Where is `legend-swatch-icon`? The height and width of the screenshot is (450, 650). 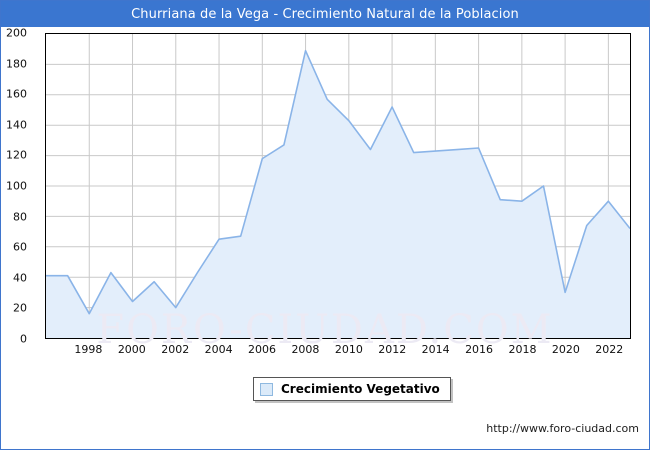 legend-swatch-icon is located at coordinates (266, 389).